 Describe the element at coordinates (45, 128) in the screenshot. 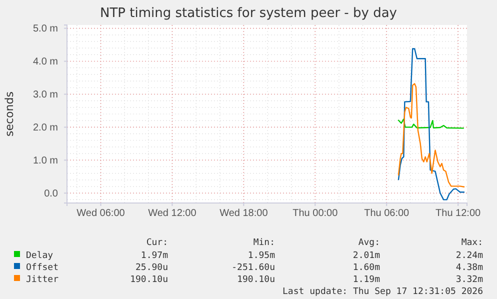

I see `y-tick-label: 2.0 m` at that location.